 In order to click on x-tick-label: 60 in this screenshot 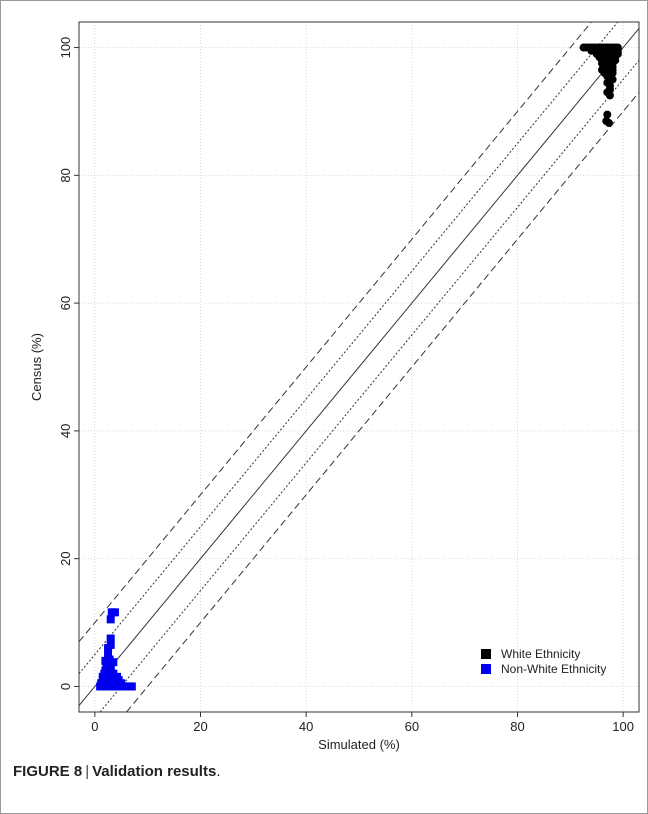, I will do `click(412, 726)`.